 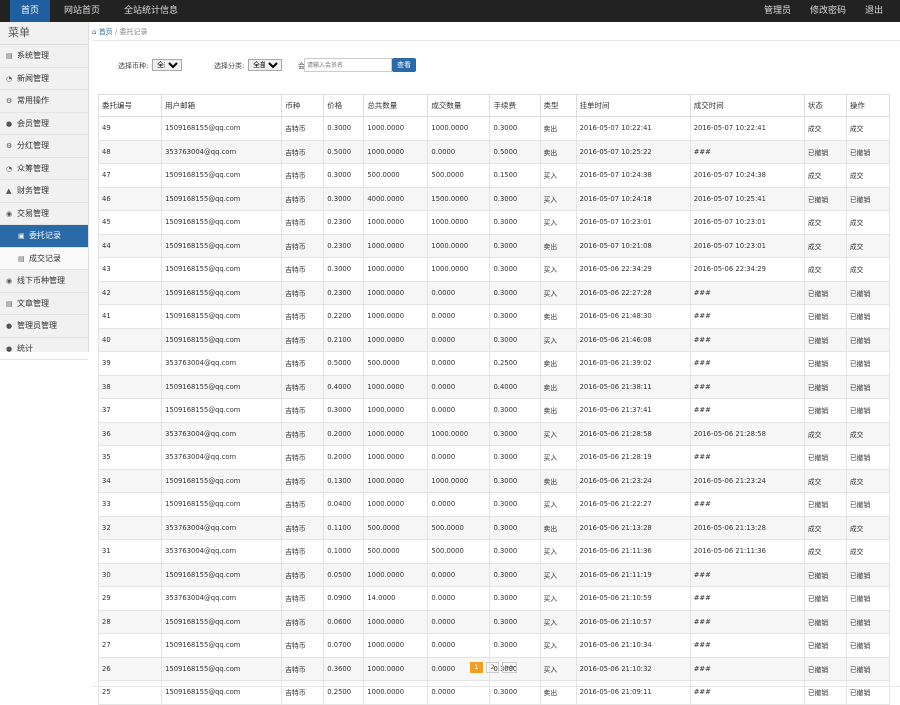 I want to click on home-icon: ⌂, so click(x=94, y=32).